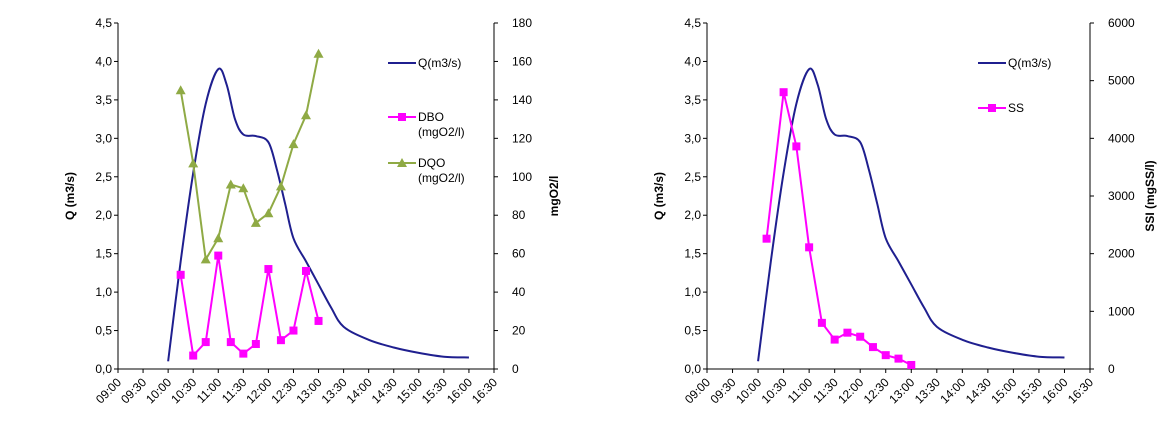 The image size is (1175, 421). What do you see at coordinates (402, 162) in the screenshot?
I see `legend-marker-dqo-mgo2-l` at bounding box center [402, 162].